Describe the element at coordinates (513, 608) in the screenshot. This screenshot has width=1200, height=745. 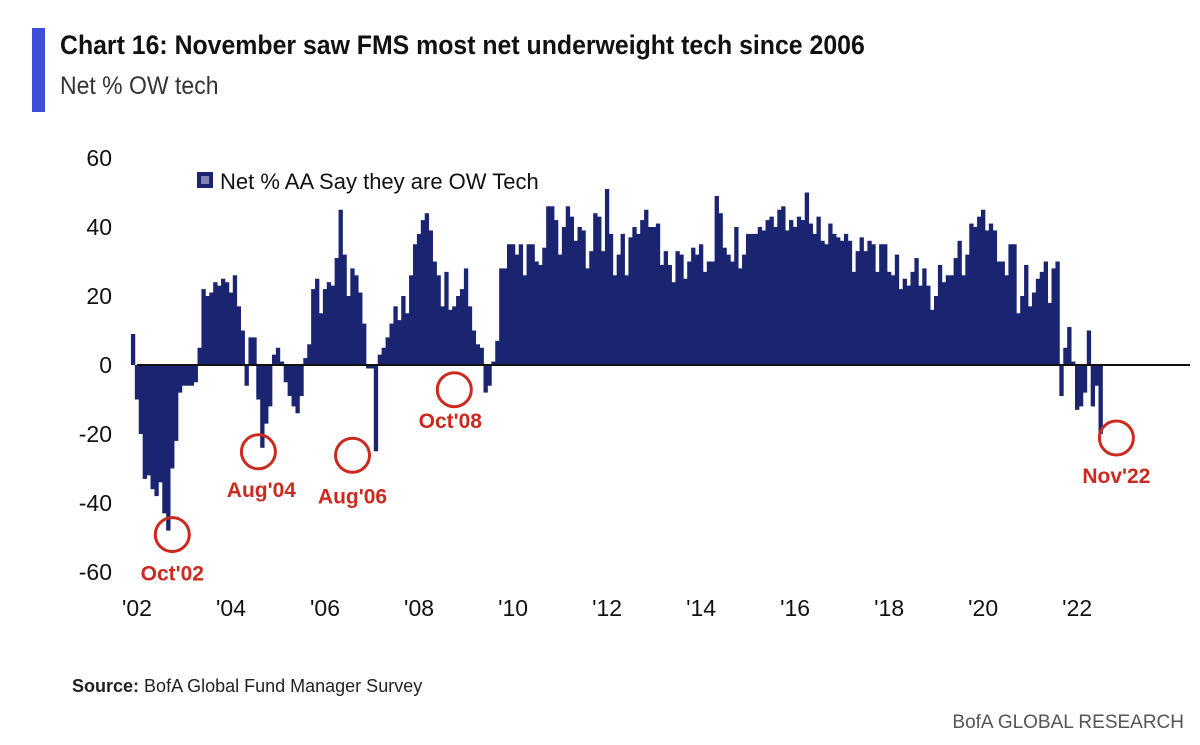
I see `x-tick-label: '10` at that location.